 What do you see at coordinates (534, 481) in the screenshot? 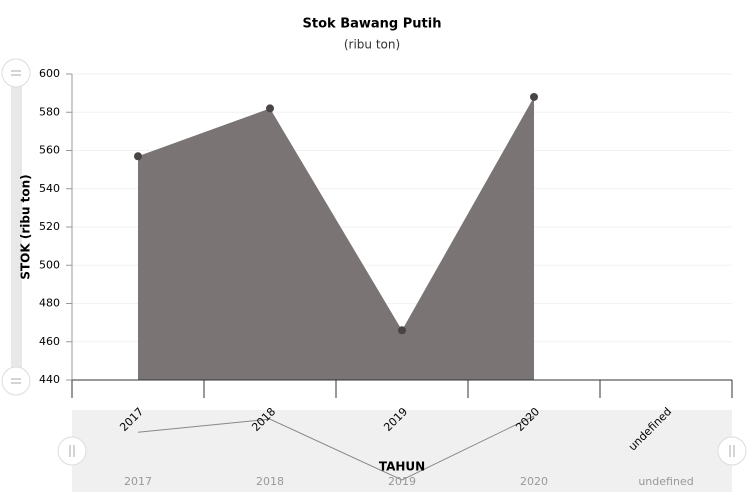
I see `scrollbar-label: 2020` at bounding box center [534, 481].